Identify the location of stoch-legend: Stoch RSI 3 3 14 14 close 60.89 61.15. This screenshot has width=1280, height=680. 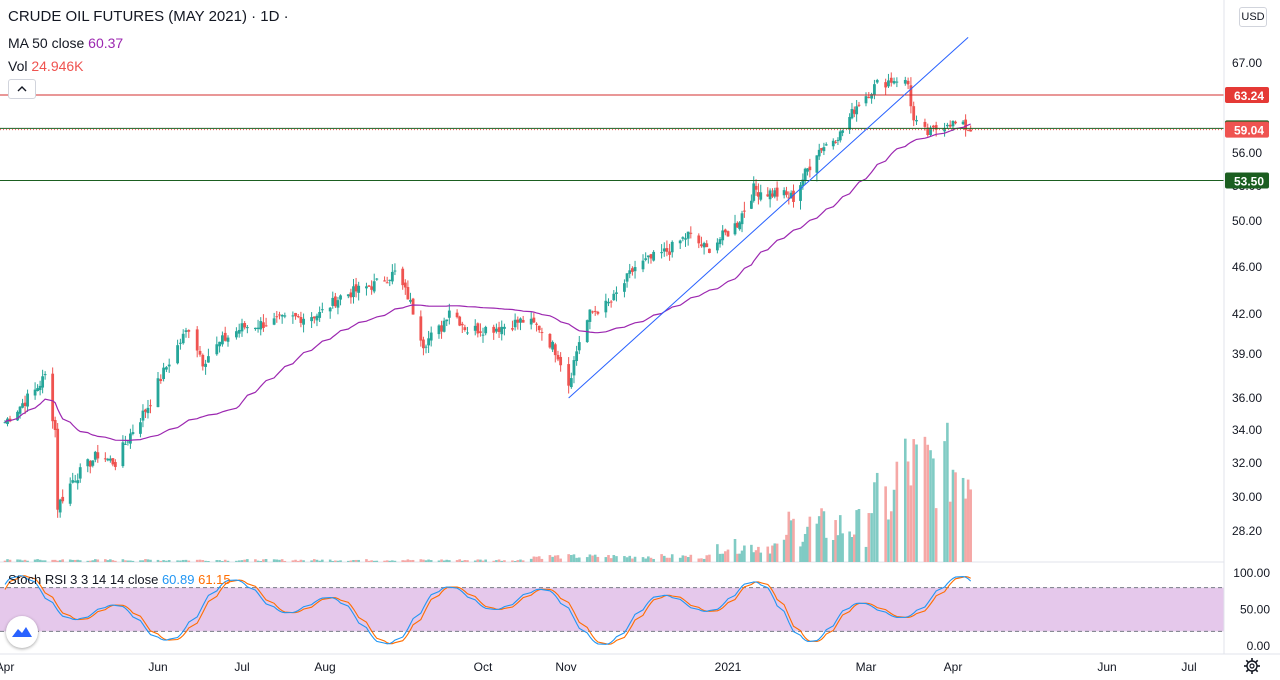
(119, 579).